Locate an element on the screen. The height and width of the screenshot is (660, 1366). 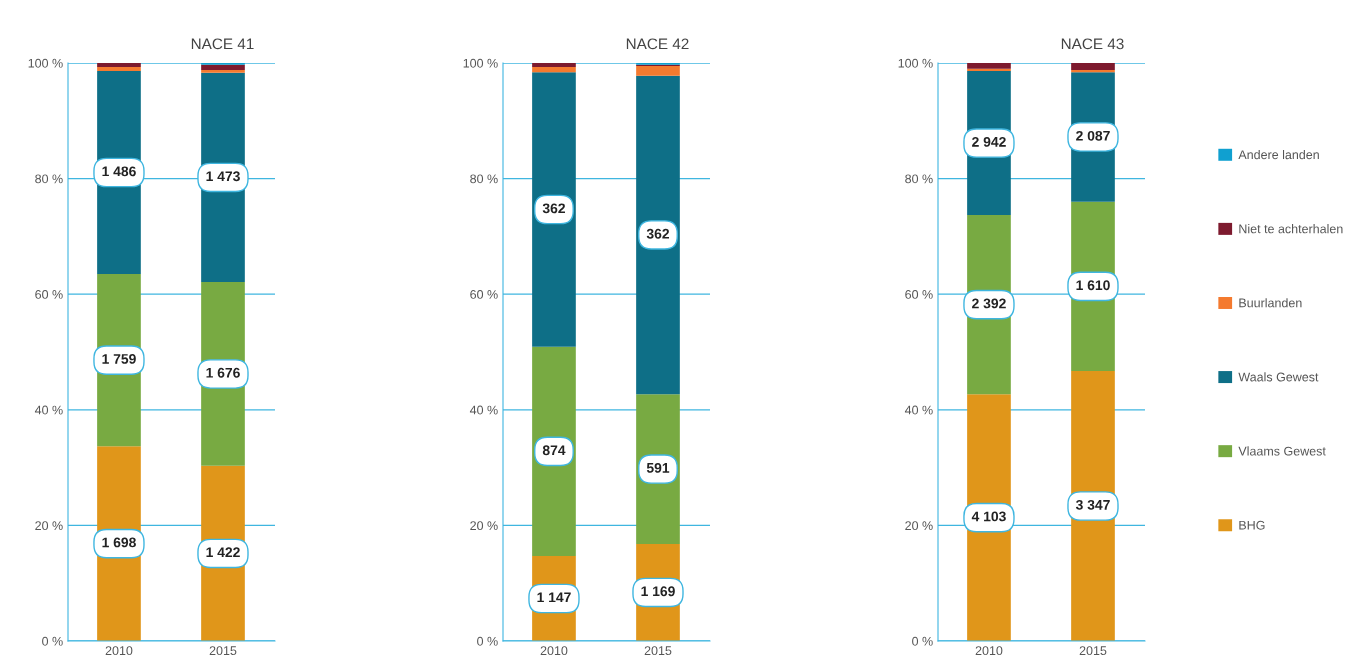
annotation: 1 473 is located at coordinates (223, 176).